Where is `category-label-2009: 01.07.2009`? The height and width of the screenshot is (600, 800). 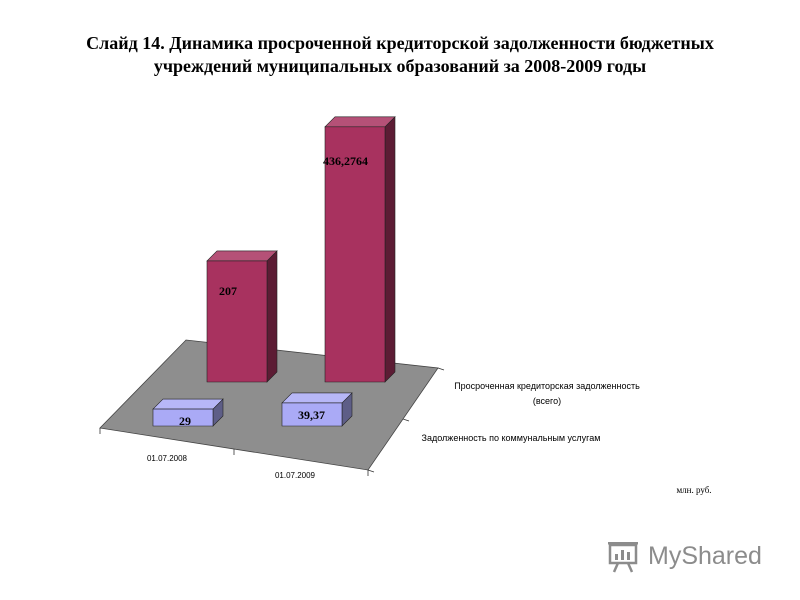
category-label-2009: 01.07.2009 is located at coordinates (295, 475).